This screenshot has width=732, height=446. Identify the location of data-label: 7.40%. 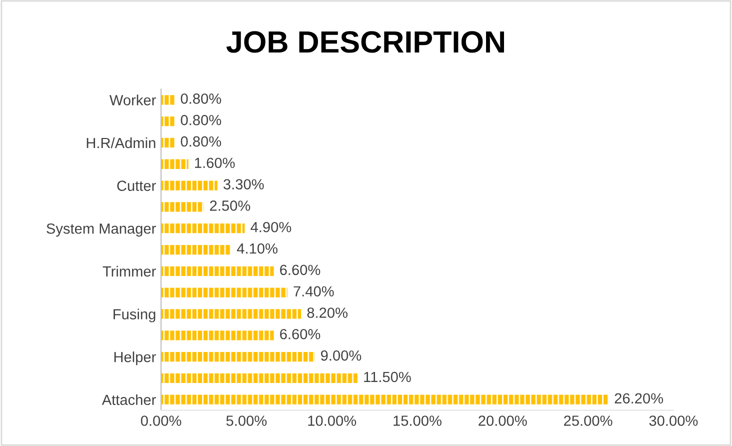
(314, 291).